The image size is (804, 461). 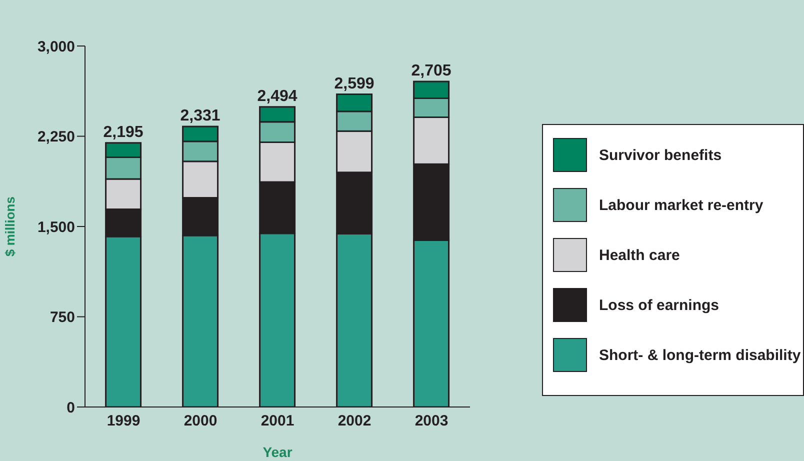 I want to click on y-tick-label: 750, so click(x=62, y=317).